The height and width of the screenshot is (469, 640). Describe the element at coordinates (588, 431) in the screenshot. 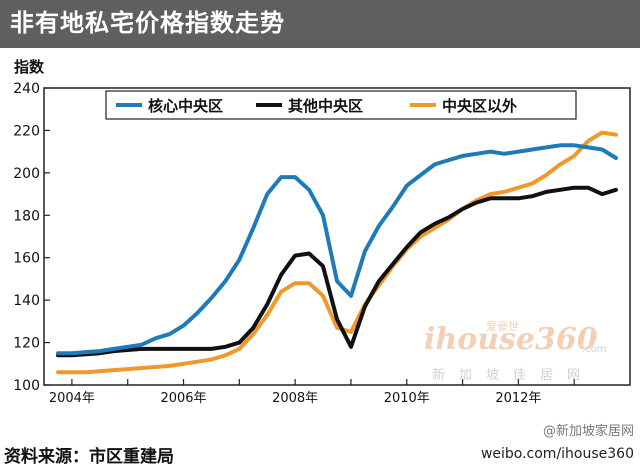

I see `weibo-handle: @新加坡家居网` at that location.